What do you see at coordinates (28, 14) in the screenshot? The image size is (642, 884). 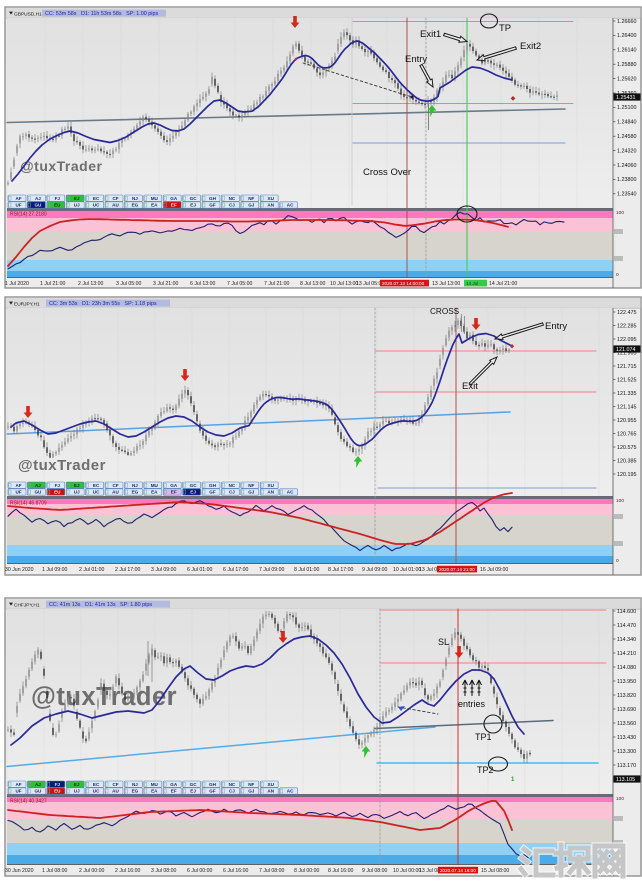 I see `svg-text: GBPUSD,H1` at bounding box center [28, 14].